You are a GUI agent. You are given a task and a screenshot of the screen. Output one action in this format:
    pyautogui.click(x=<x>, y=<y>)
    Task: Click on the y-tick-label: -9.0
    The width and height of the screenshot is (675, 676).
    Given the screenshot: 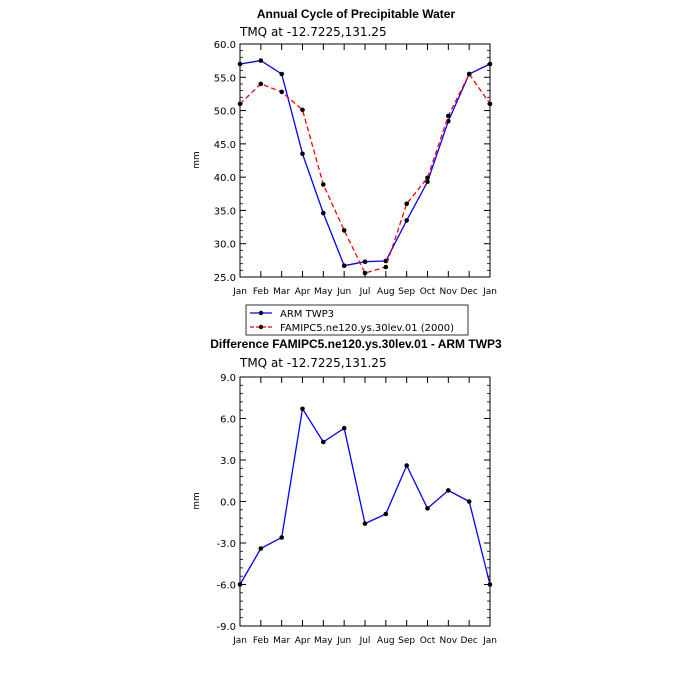 What is the action you would take?
    pyautogui.click(x=226, y=627)
    